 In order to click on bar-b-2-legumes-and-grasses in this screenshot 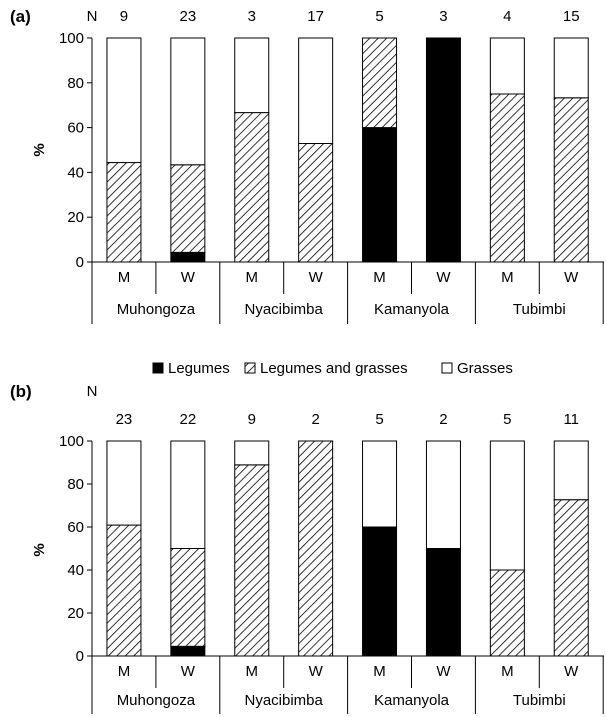, I will do `click(252, 560)`.